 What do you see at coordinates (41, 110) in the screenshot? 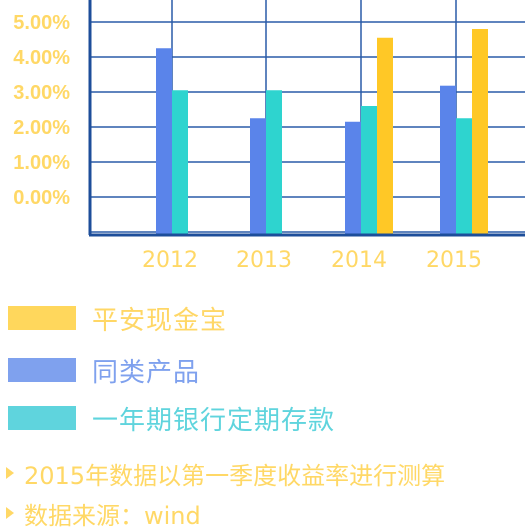
I see `y-tick-labels: 0.00% 1.00% 2.00% 3.00% 4.00% 5.00%` at bounding box center [41, 110].